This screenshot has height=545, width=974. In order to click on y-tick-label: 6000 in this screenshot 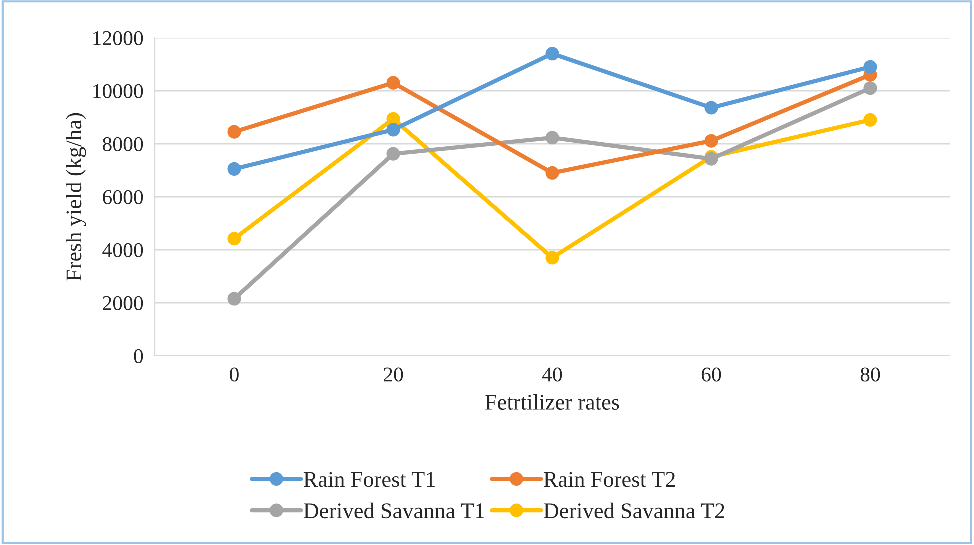, I will do `click(123, 197)`.